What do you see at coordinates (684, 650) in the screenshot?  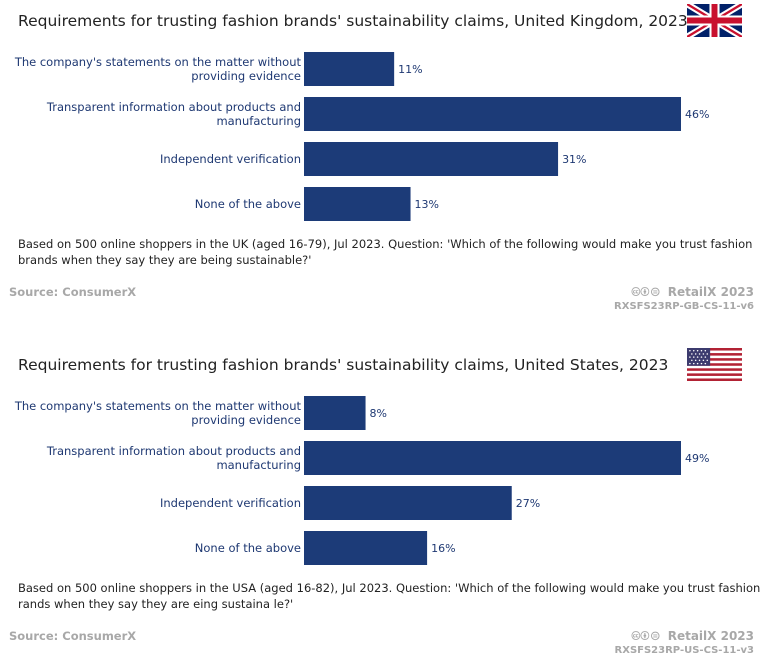 I see `chart-code: RXSFS23RP-US-CS-11-v3` at bounding box center [684, 650].